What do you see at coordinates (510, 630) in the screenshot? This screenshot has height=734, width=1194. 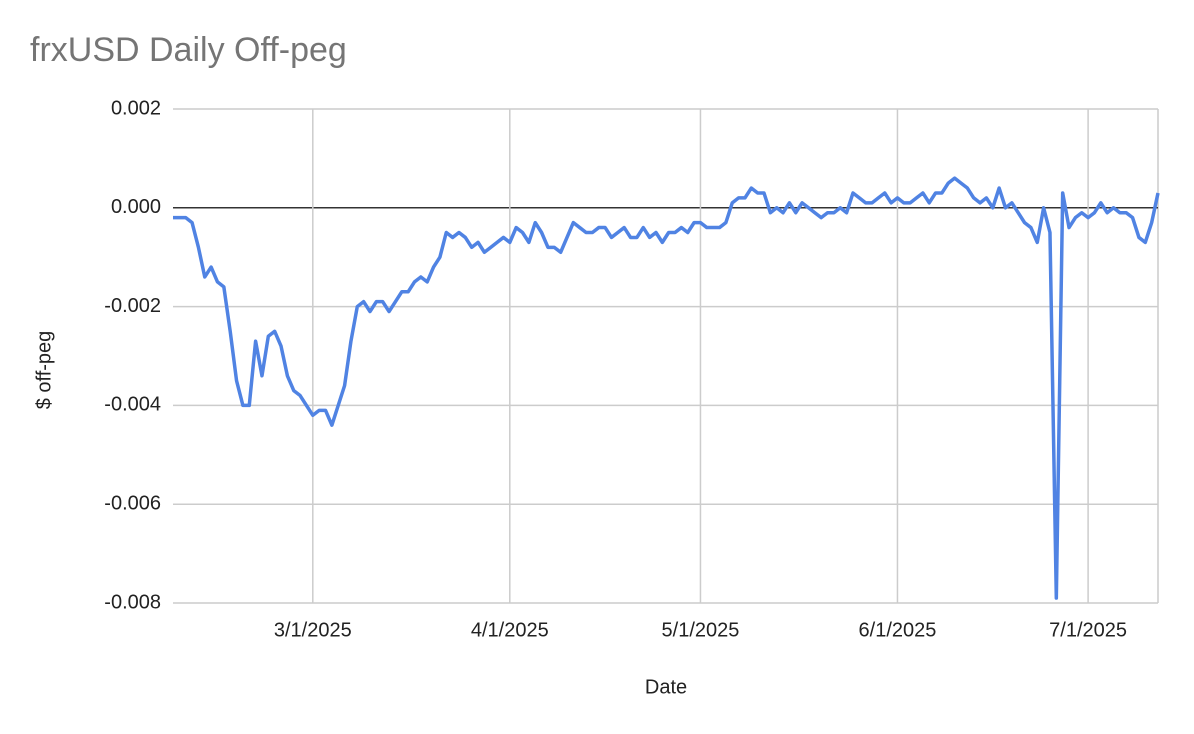 I see `x-tick-label: 4/1/2025` at bounding box center [510, 630].